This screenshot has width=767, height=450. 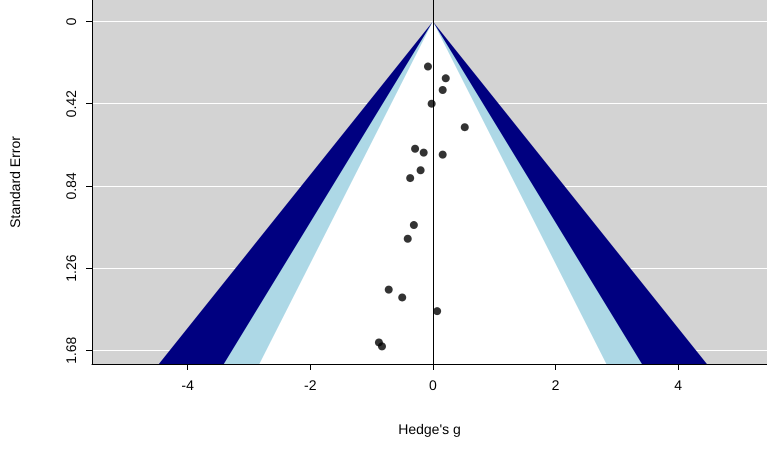 I want to click on y-tick-label: 1.26, so click(x=71, y=268).